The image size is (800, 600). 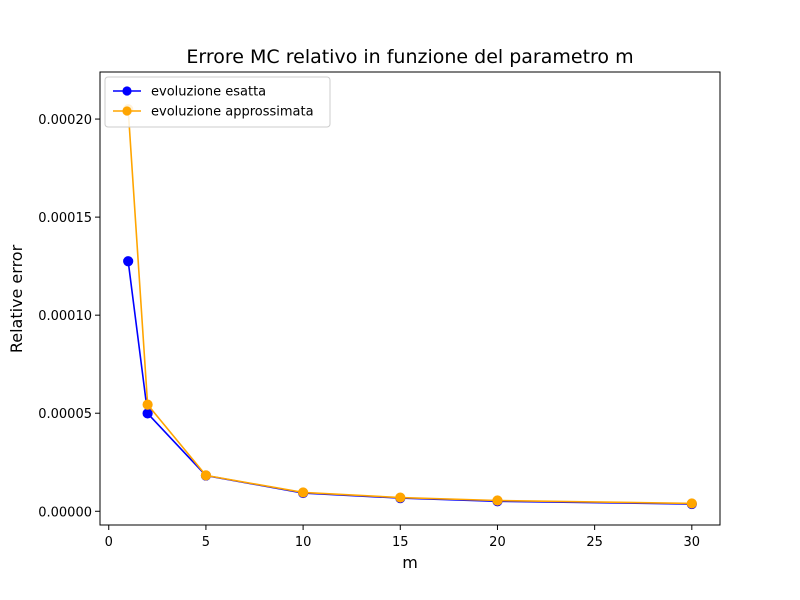 I want to click on x-axis-label: m, so click(x=410, y=562).